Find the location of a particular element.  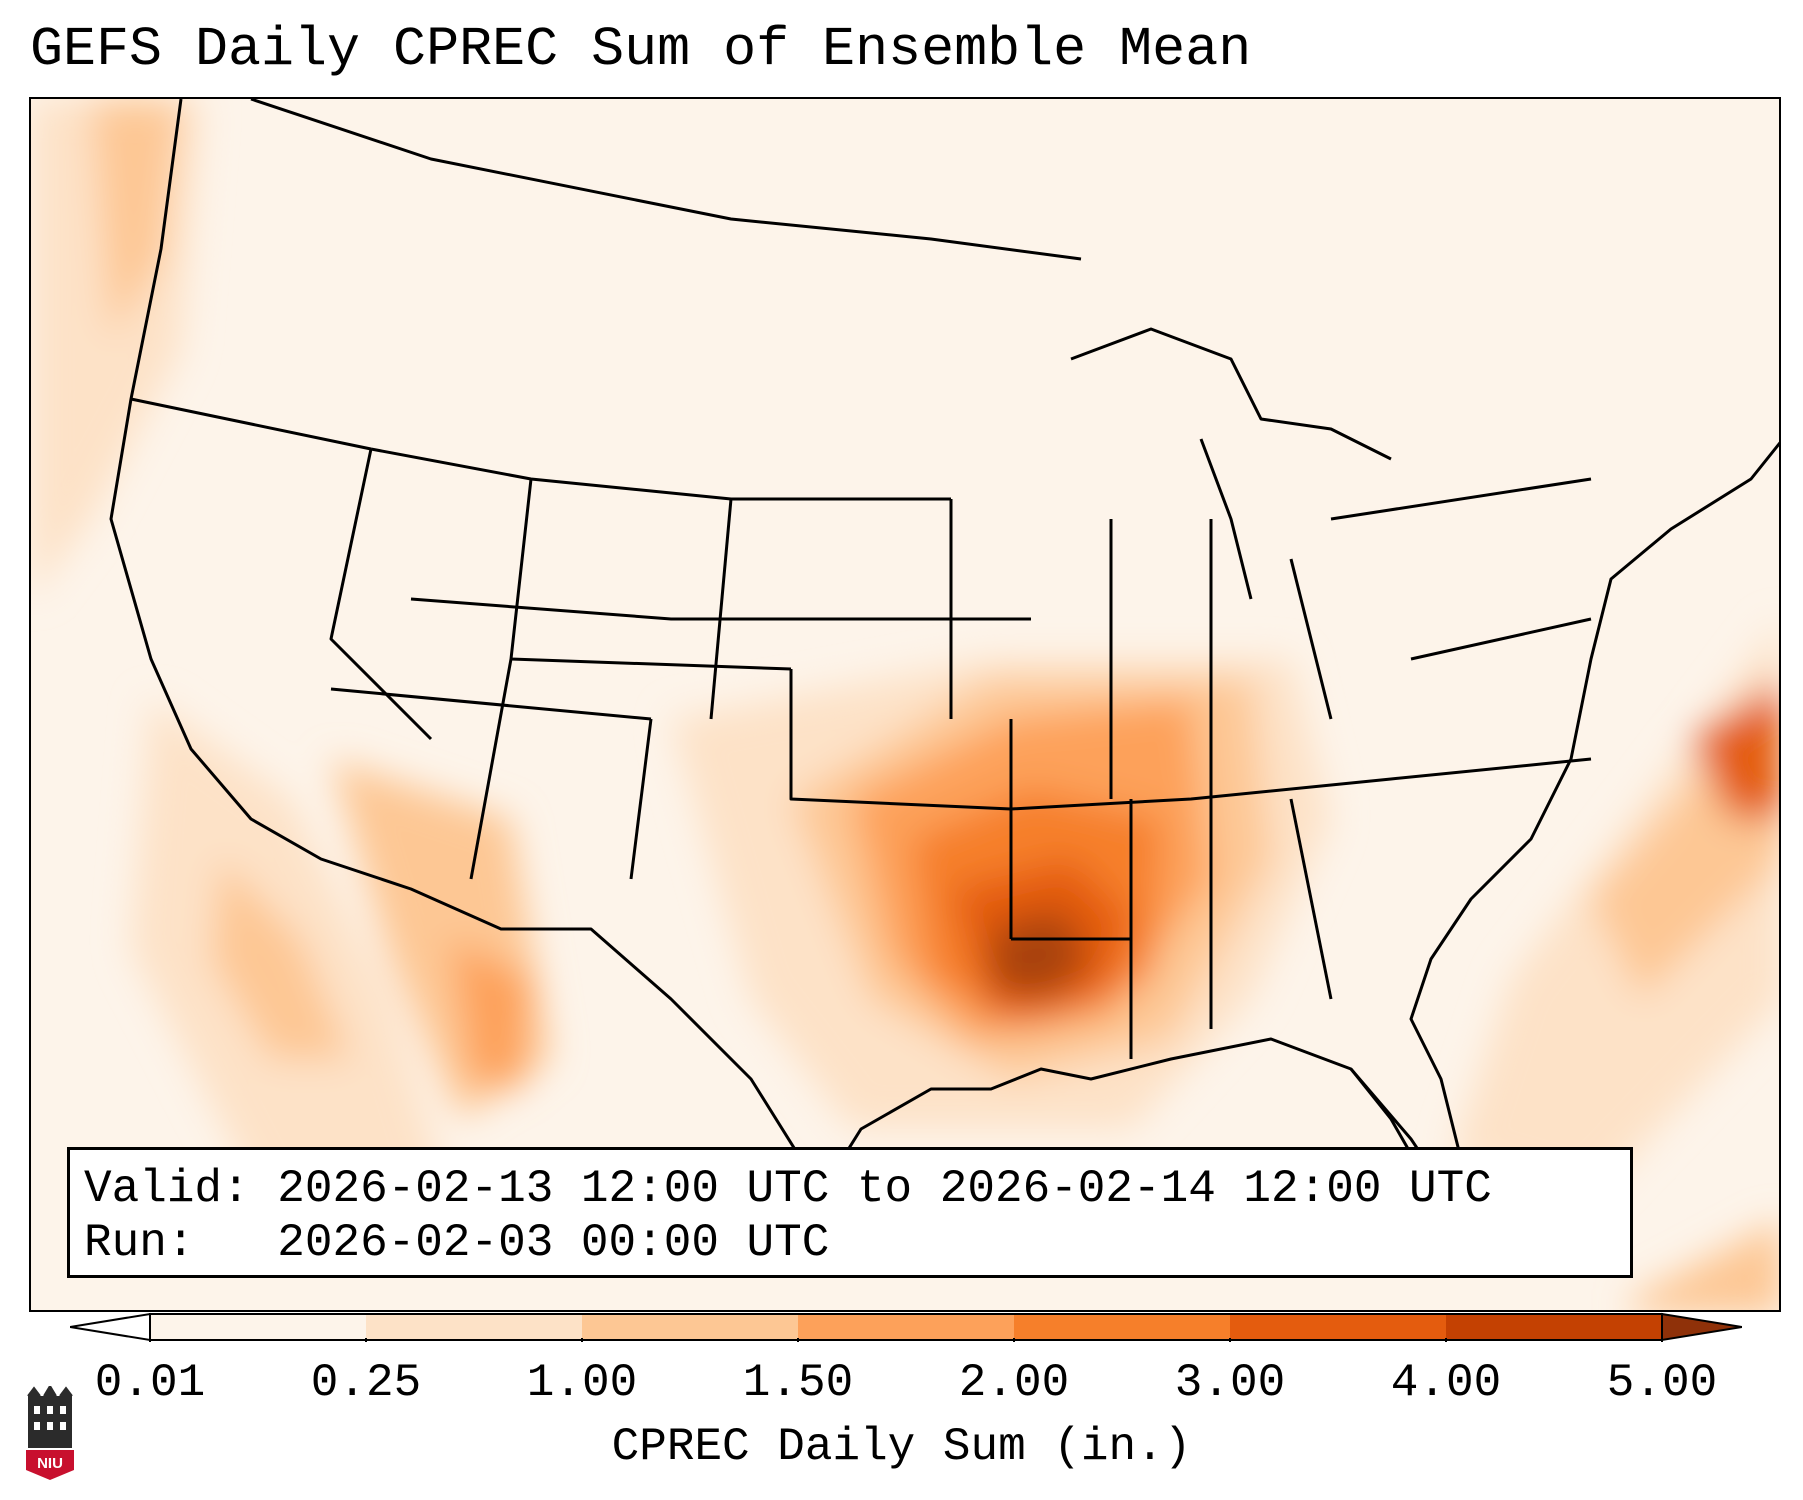

run-time: 2026-02-03 00:00 UTC is located at coordinates (553, 1243).